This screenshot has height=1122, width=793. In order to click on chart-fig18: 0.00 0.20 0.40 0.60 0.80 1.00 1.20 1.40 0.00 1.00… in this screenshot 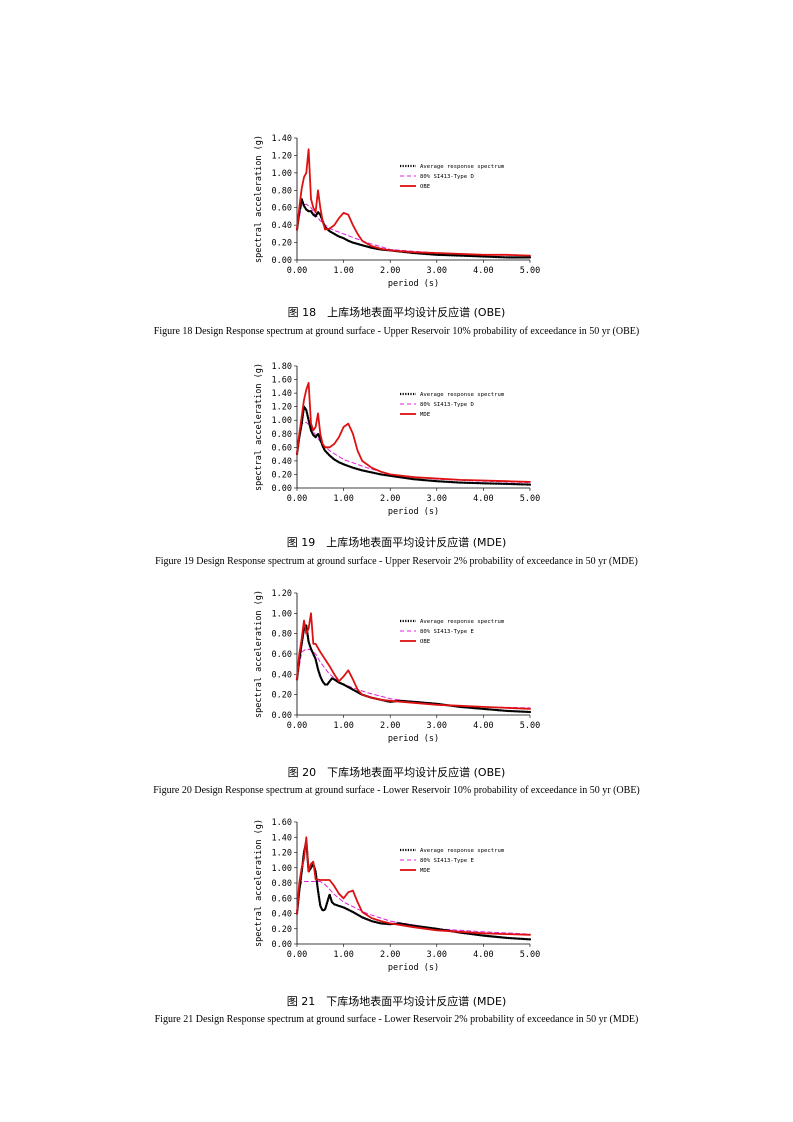, I will do `click(397, 211)`.